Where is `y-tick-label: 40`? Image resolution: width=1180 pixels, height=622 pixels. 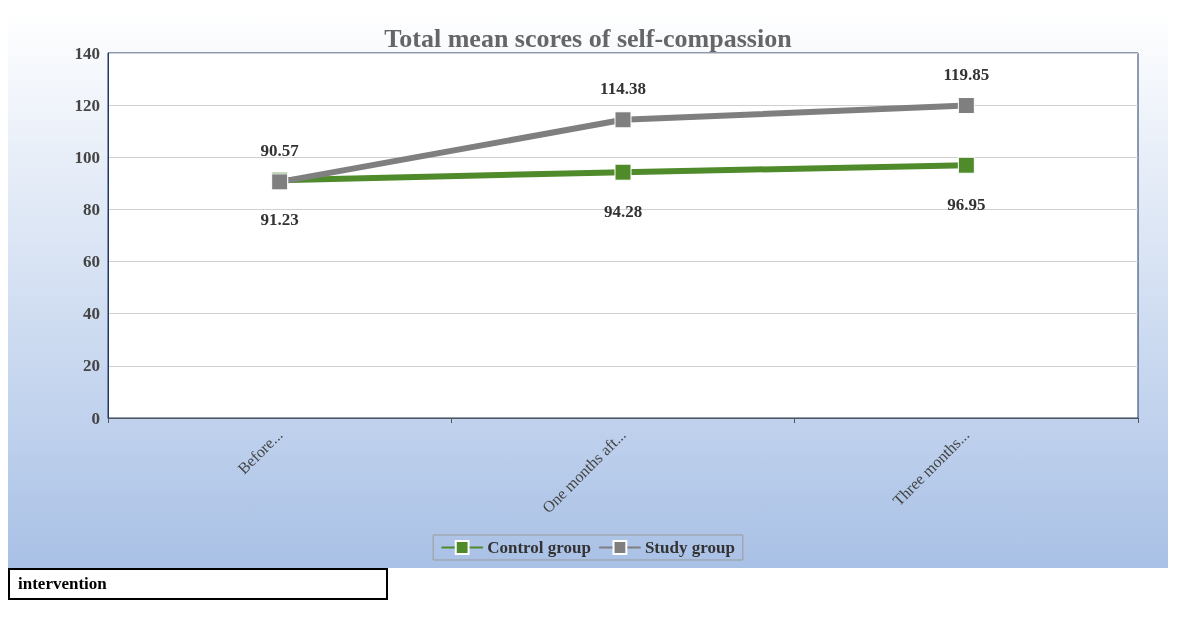 y-tick-label: 40 is located at coordinates (91, 314).